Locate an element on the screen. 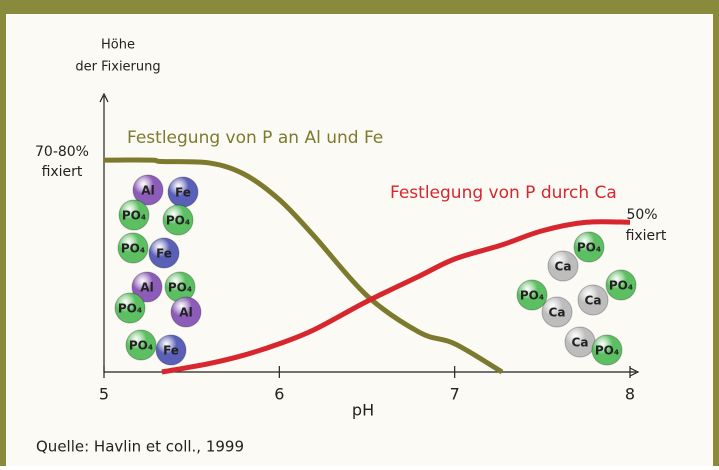  x-tick-label: 8 is located at coordinates (630, 394).